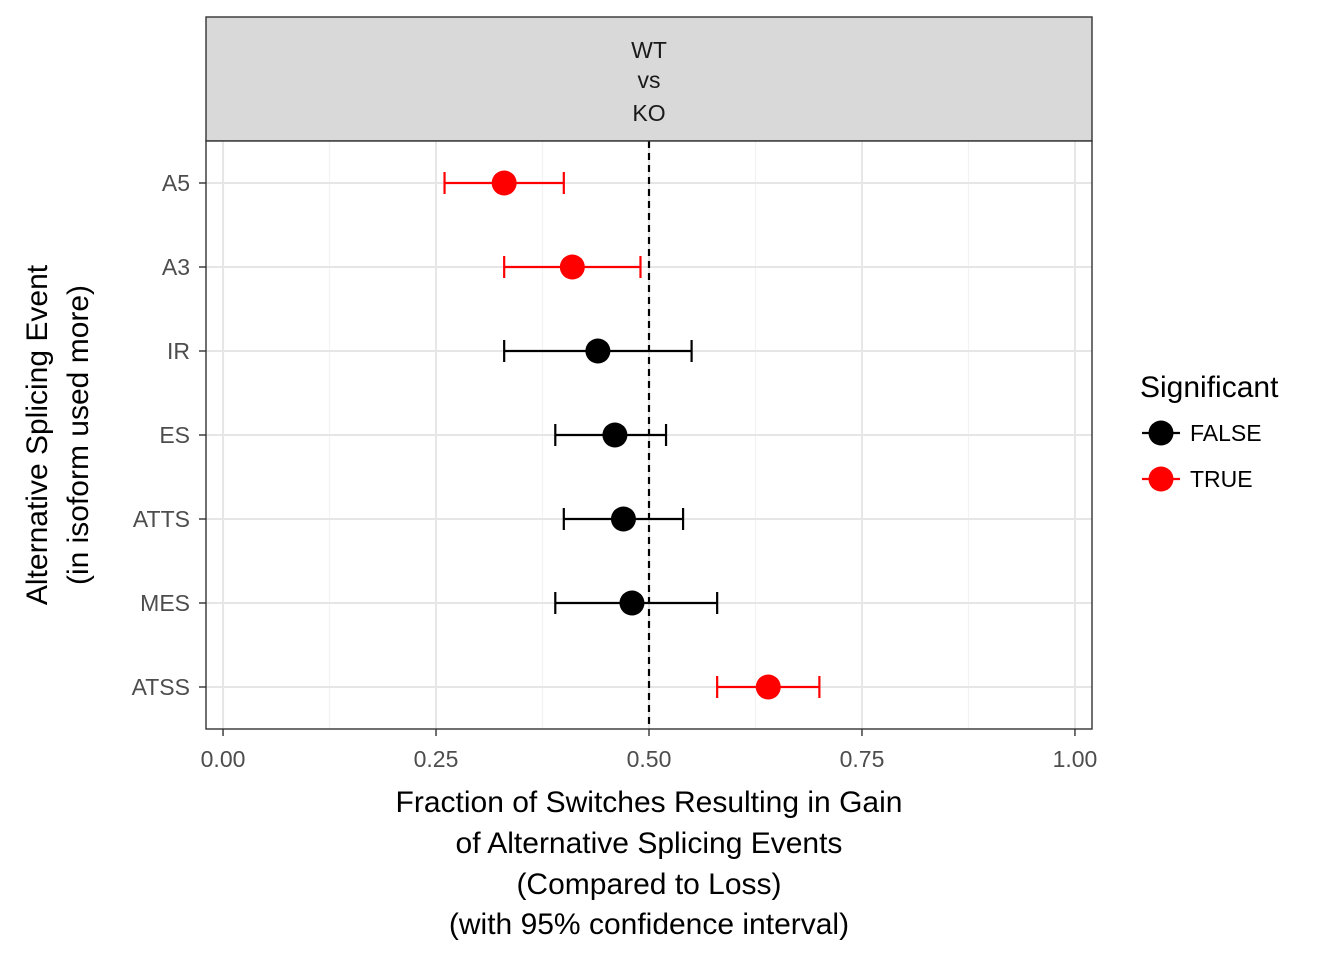  I want to click on data-point-group-atss, so click(768, 687).